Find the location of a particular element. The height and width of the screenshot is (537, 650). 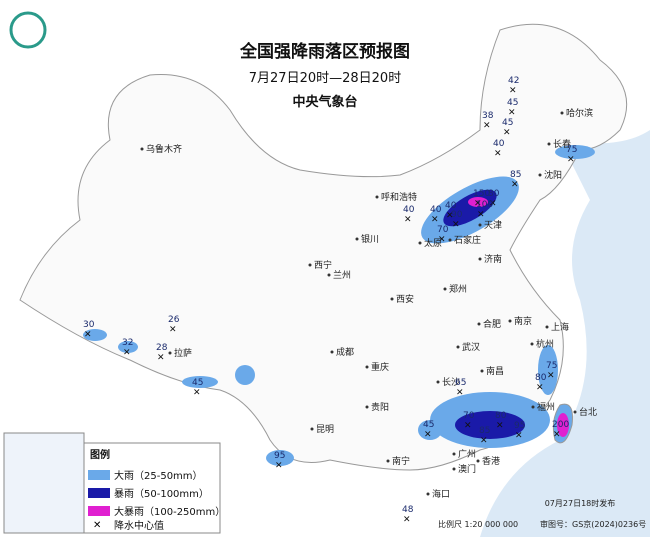

city-label: 香港 is located at coordinates (491, 461).